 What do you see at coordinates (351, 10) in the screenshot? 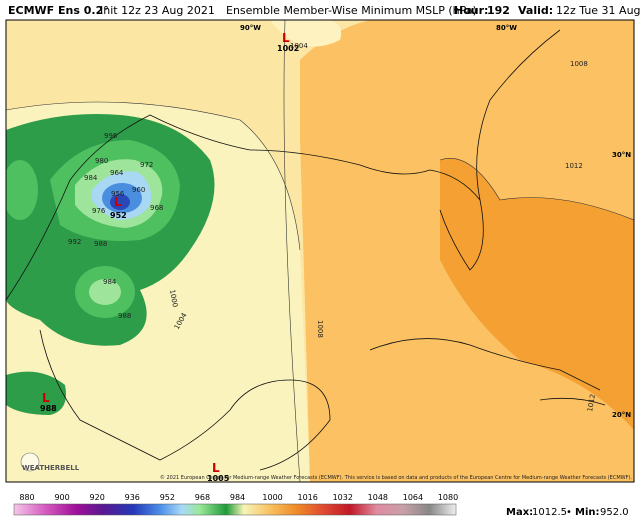
I see `product: Ensemble Member-Wise Minimum MSLP (hPa)` at bounding box center [351, 10].